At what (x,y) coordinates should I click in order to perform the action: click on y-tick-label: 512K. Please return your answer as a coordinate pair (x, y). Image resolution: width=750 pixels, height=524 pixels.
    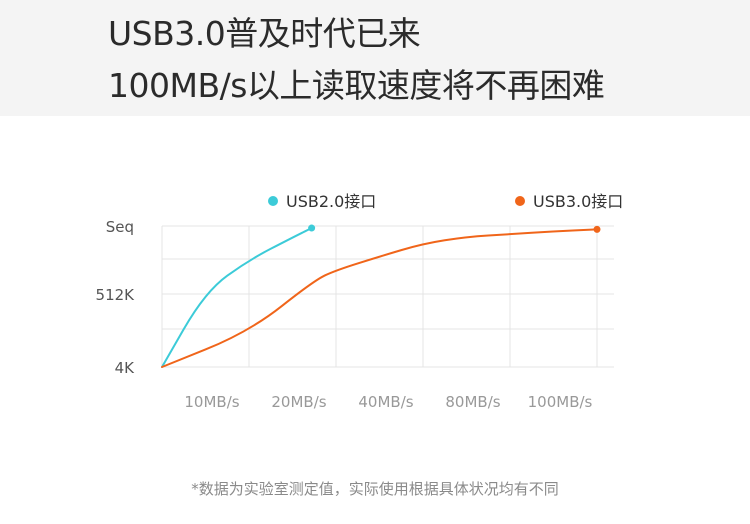
    Looking at the image, I should click on (116, 295).